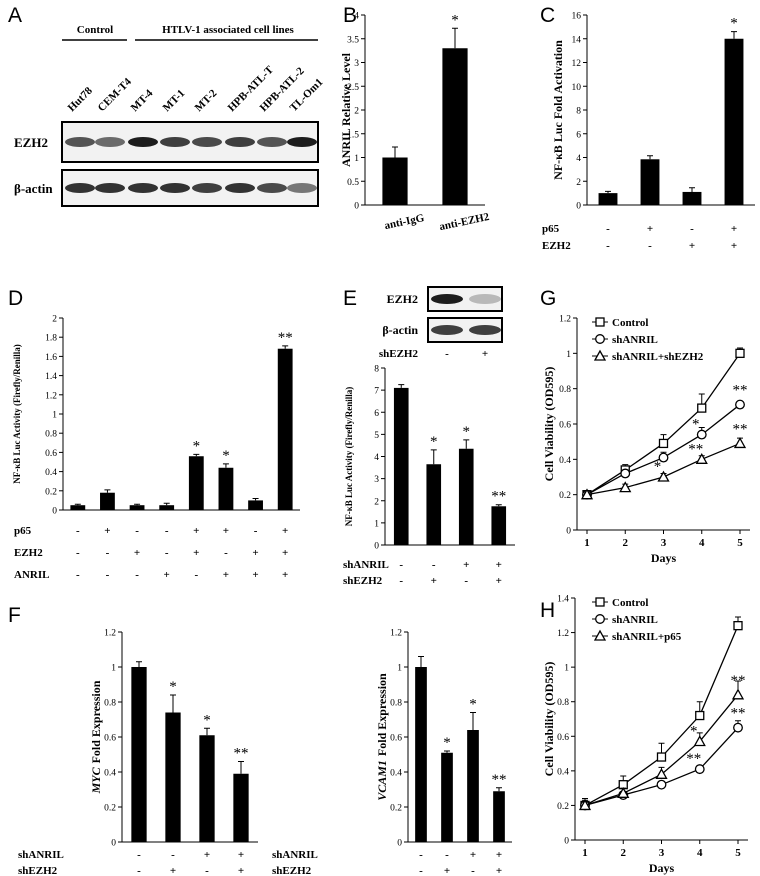  Describe the element at coordinates (96, 780) in the screenshot. I see `y-axis-gene: MYC` at that location.